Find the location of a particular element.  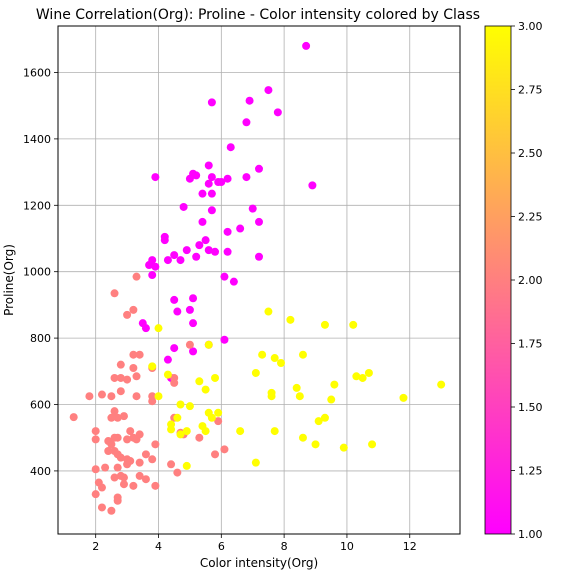

colorbar is located at coordinates (498, 280).